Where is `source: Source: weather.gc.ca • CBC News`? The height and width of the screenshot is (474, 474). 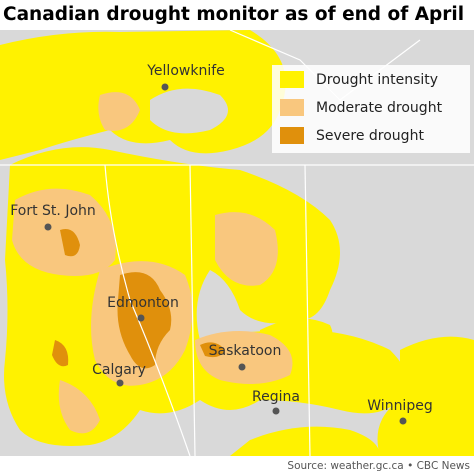
source: Source: weather.gc.ca • CBC News is located at coordinates (378, 466).